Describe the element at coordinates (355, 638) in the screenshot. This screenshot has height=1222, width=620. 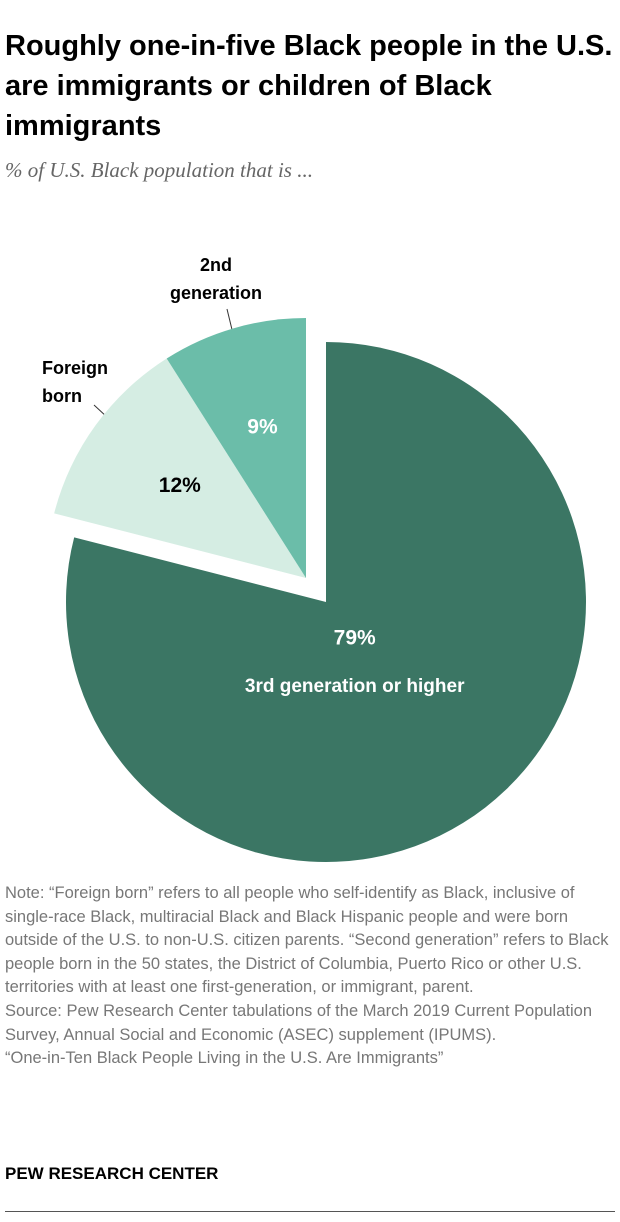
I see `value-label: 79%` at that location.